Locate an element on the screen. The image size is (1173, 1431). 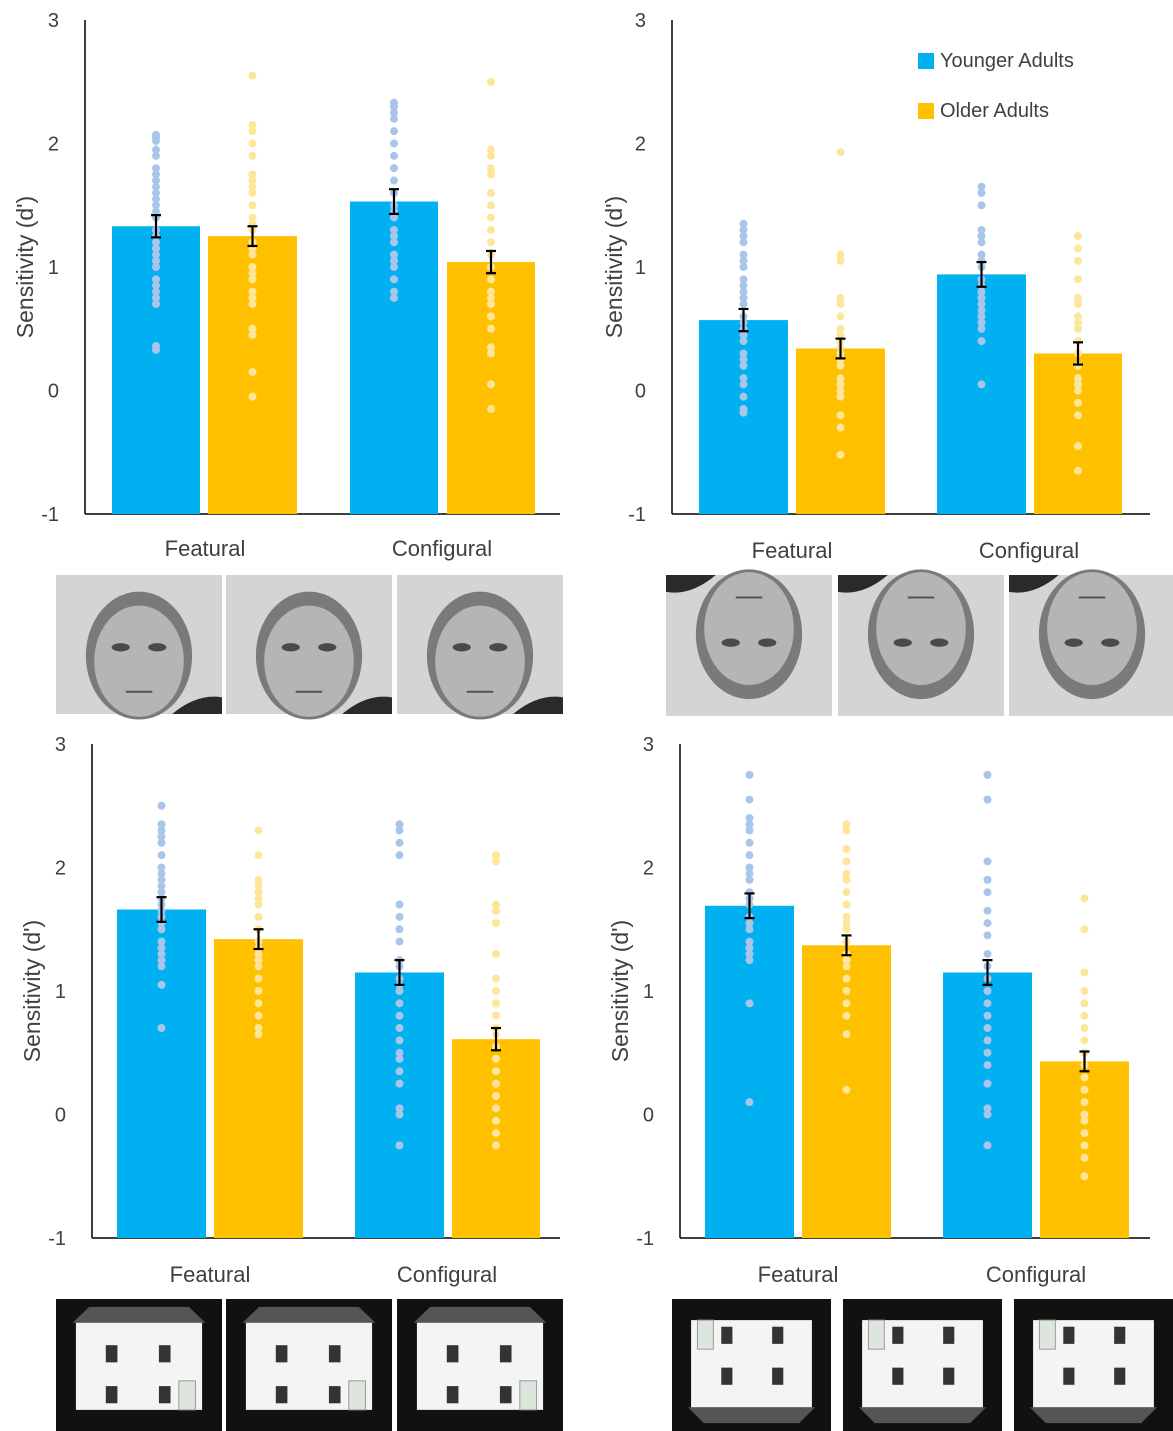
y-axis-title: Sensitivity (d') is located at coordinates (620, 991).